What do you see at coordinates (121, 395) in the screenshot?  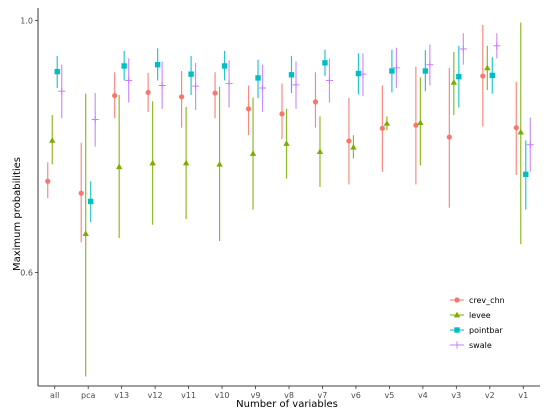 I see `x-tick-label: v13` at bounding box center [121, 395].